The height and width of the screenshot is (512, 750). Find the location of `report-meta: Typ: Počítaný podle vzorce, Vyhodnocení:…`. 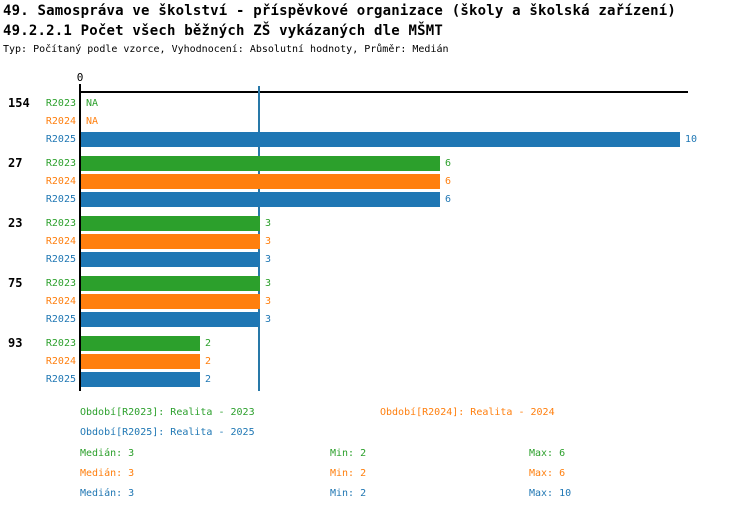

report-meta: Typ: Počítaný podle vzorce, Vyhodnocení:… is located at coordinates (226, 49).